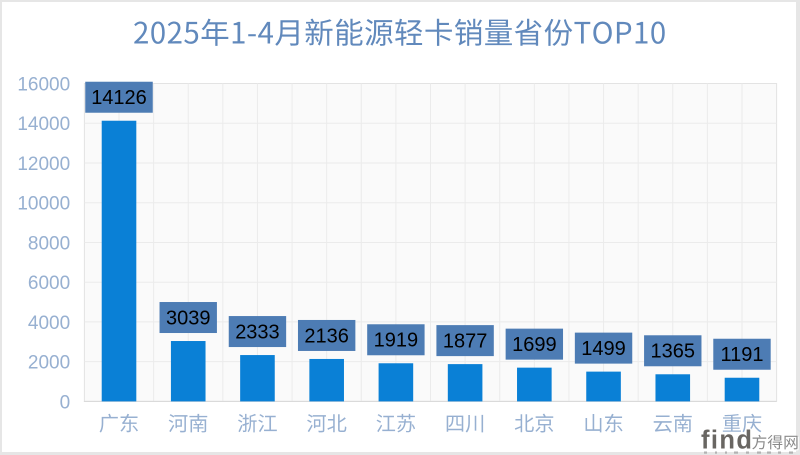 This screenshot has width=800, height=455. I want to click on svg-text: 6000, so click(49, 283).